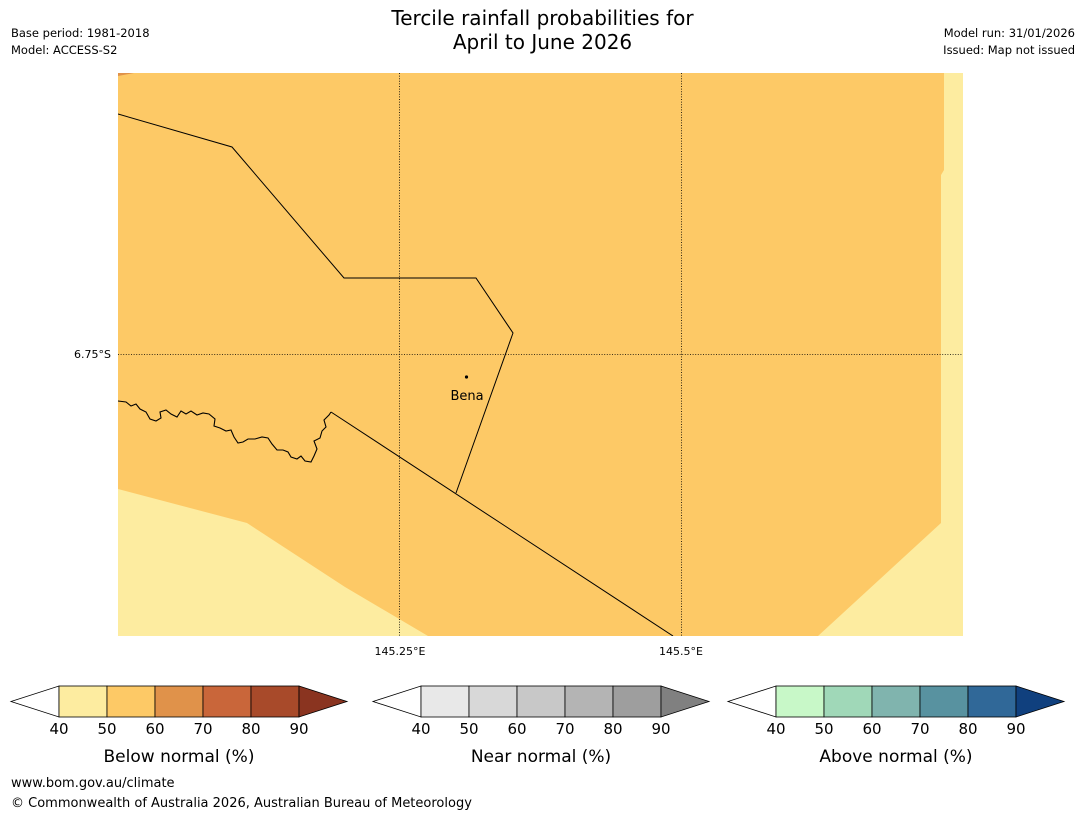  I want to click on province-border, so click(502, 523).